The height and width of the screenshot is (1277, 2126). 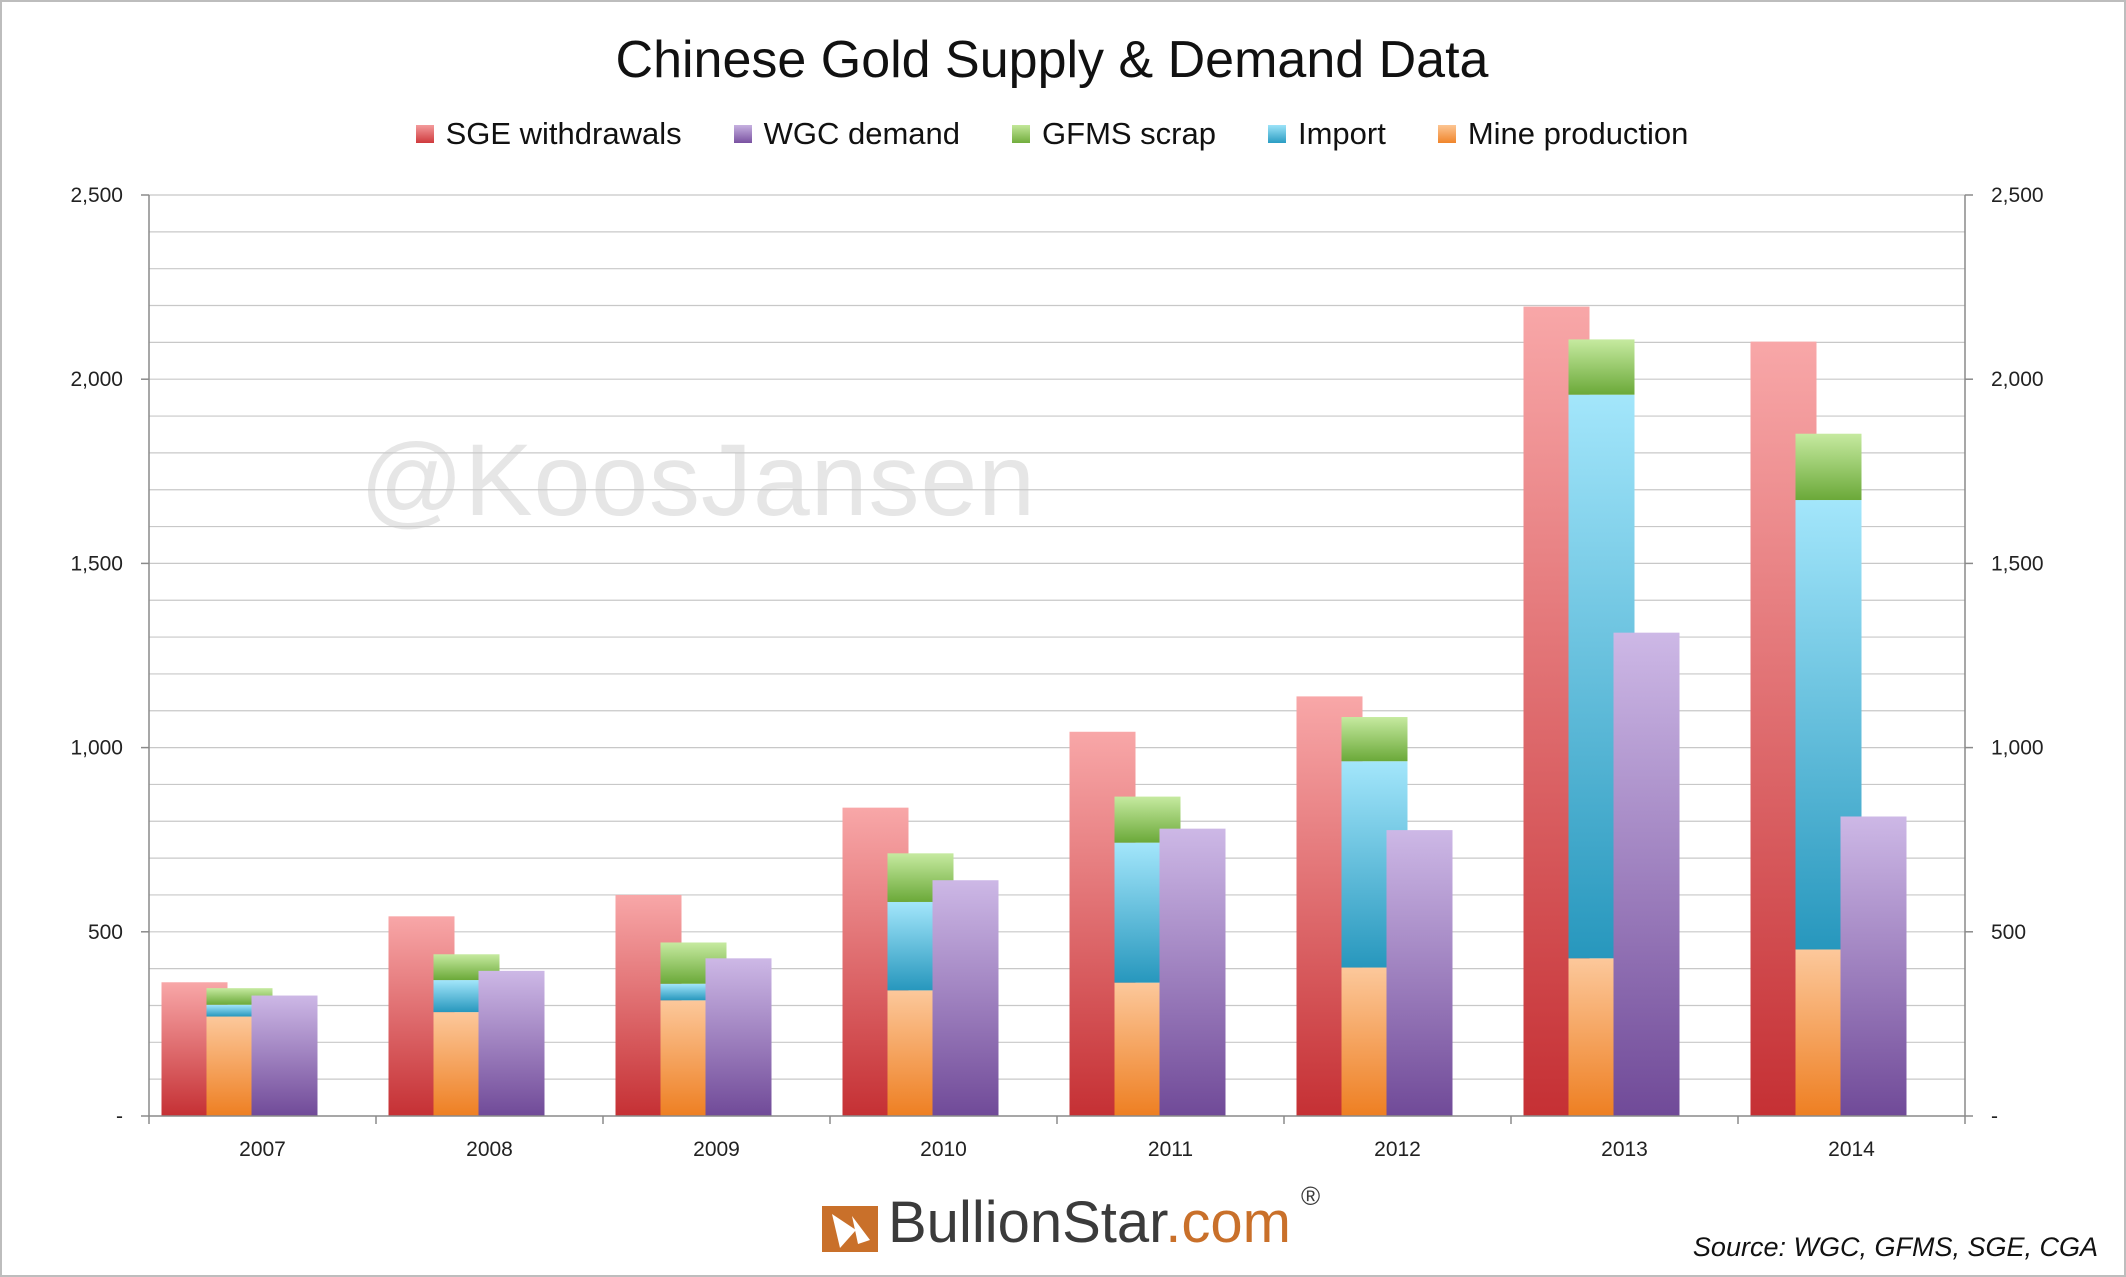 What do you see at coordinates (1027, 1222) in the screenshot?
I see `logo-brand-name: BullionStar` at bounding box center [1027, 1222].